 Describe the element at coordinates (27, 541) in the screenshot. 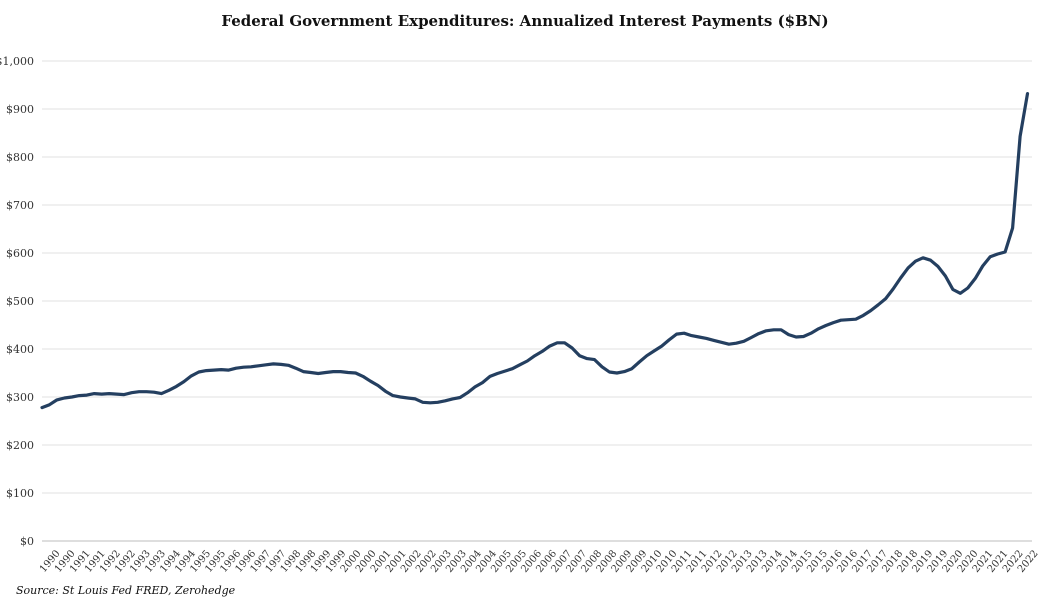

I see `y-tick-label: $0` at that location.